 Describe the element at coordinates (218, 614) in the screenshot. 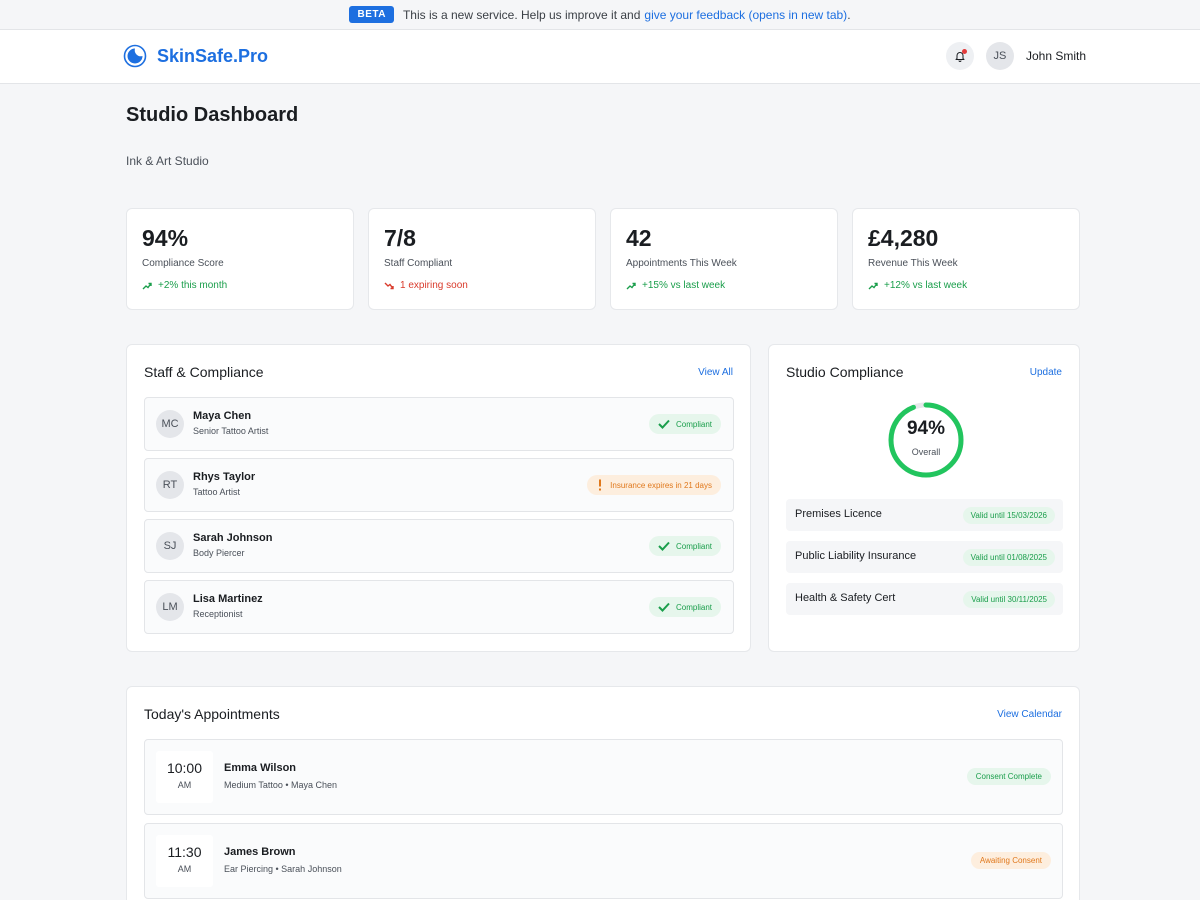

I see `staff-role: Receptionist` at that location.